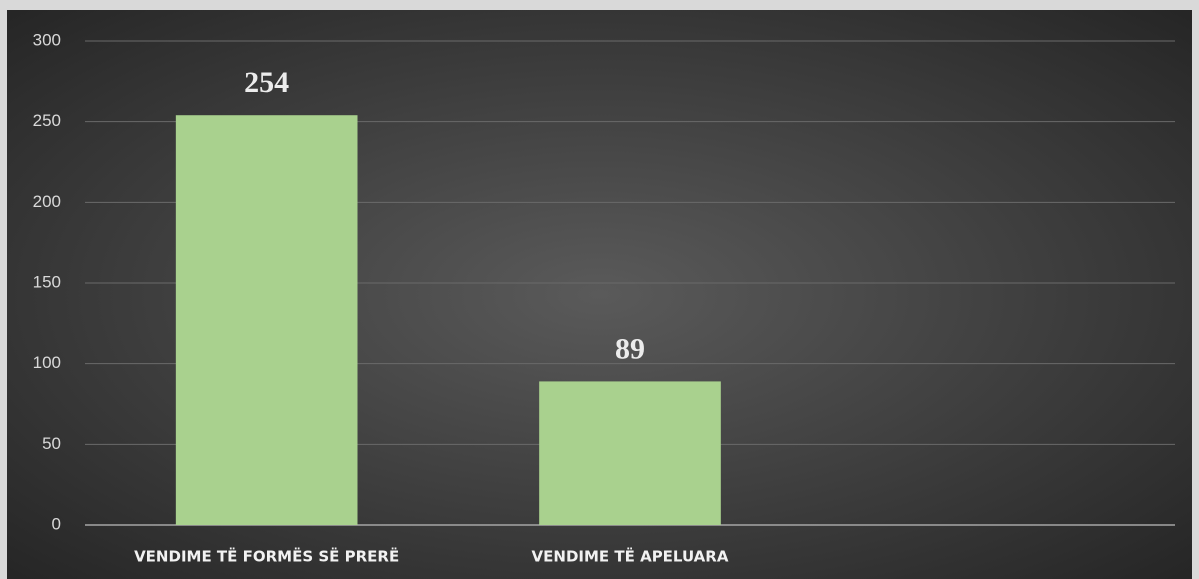 The width and height of the screenshot is (1199, 579). What do you see at coordinates (51, 443) in the screenshot?
I see `y-tick-label: 50` at bounding box center [51, 443].